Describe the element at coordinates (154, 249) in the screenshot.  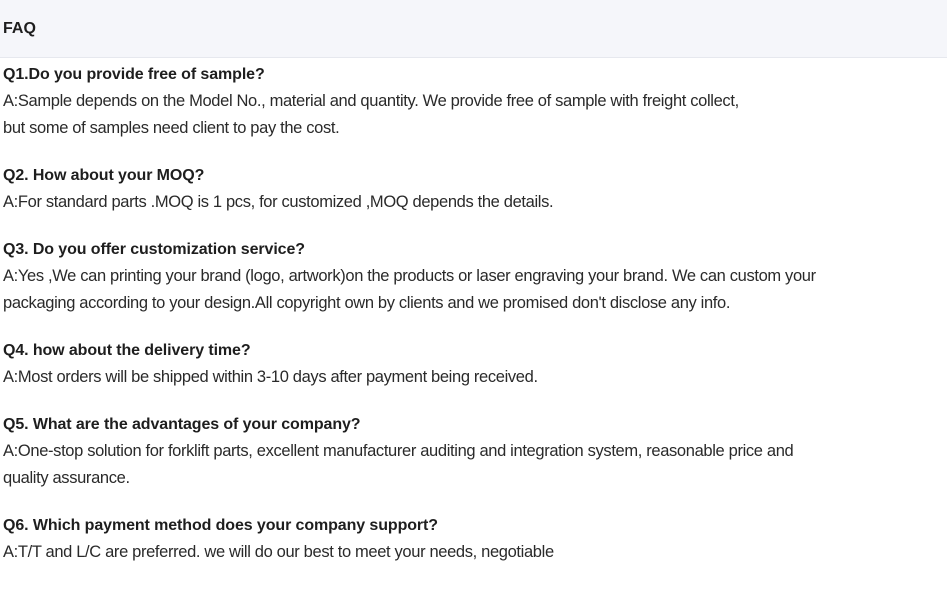
I see `faq-question: Q3. Do you offer customization service?` at that location.